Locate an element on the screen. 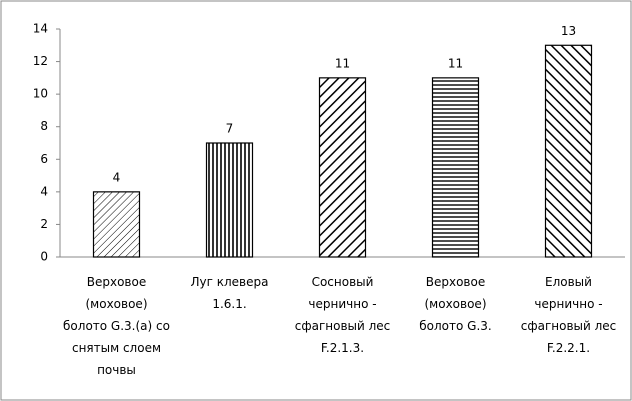 Image resolution: width=632 pixels, height=401 pixels. x-tick-label: Луг клевера 1.6.1. is located at coordinates (229, 293).